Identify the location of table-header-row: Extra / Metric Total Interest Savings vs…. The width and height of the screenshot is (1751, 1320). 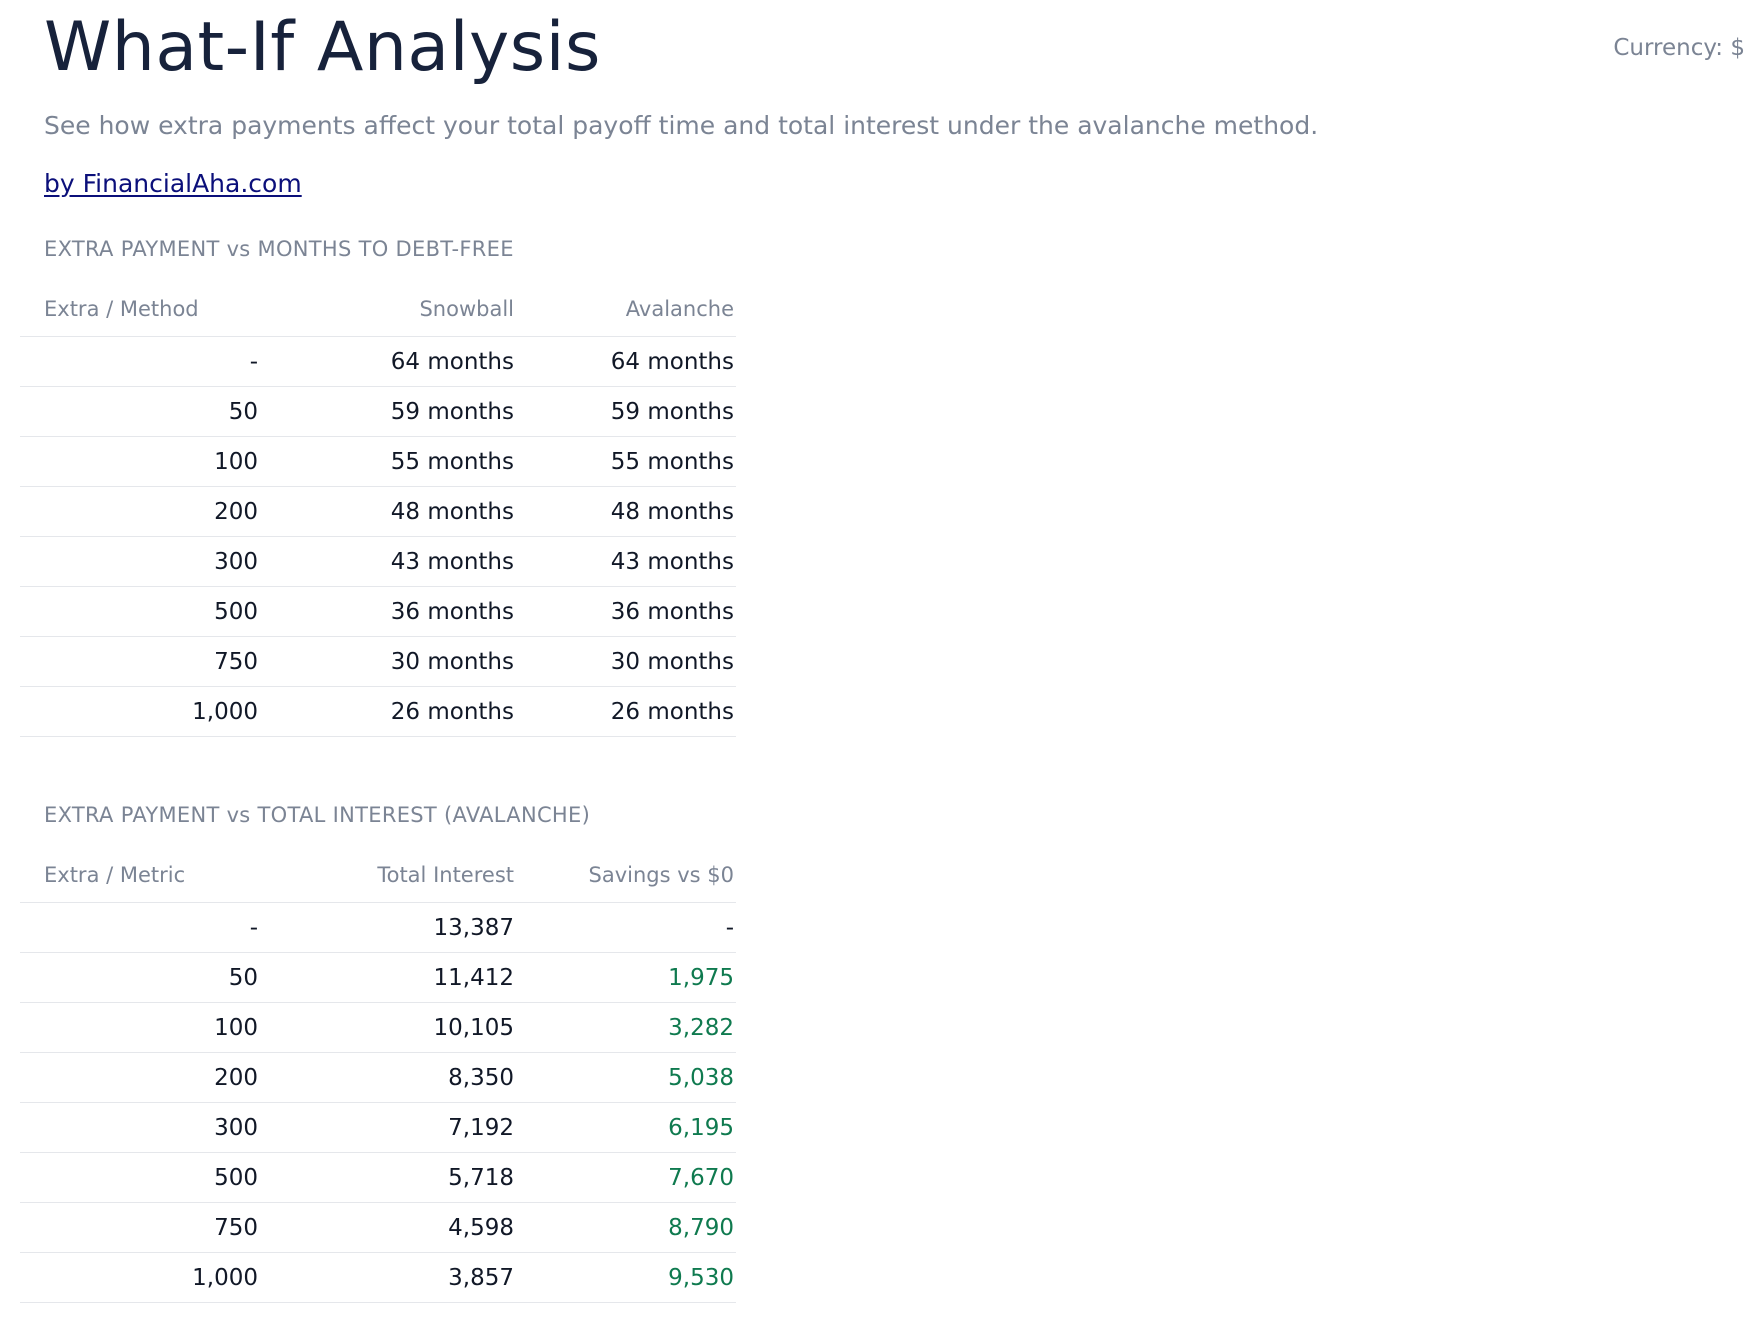
(378, 875).